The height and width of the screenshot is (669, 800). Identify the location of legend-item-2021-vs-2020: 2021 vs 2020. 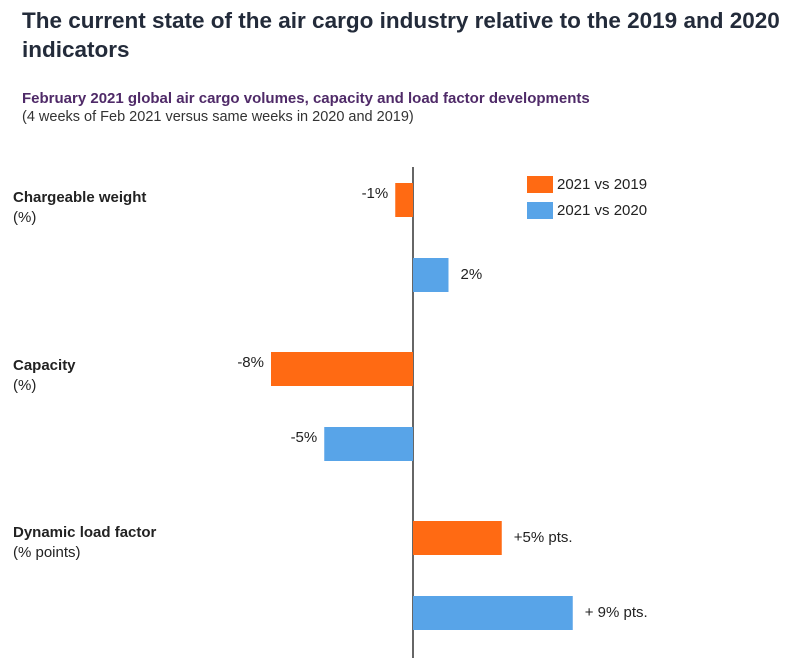
(587, 210).